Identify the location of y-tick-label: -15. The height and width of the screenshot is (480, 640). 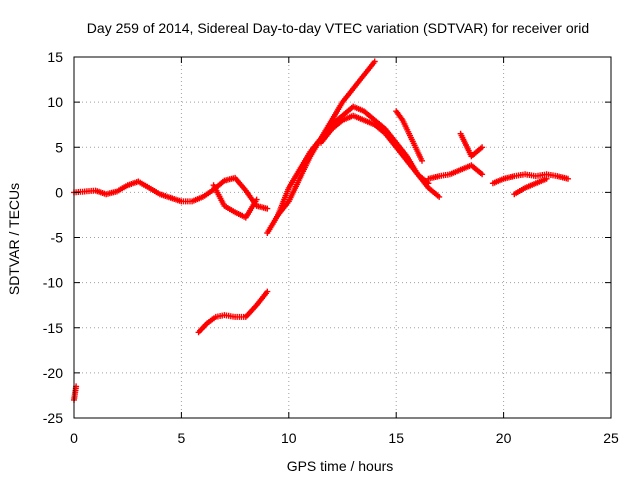
(53, 328).